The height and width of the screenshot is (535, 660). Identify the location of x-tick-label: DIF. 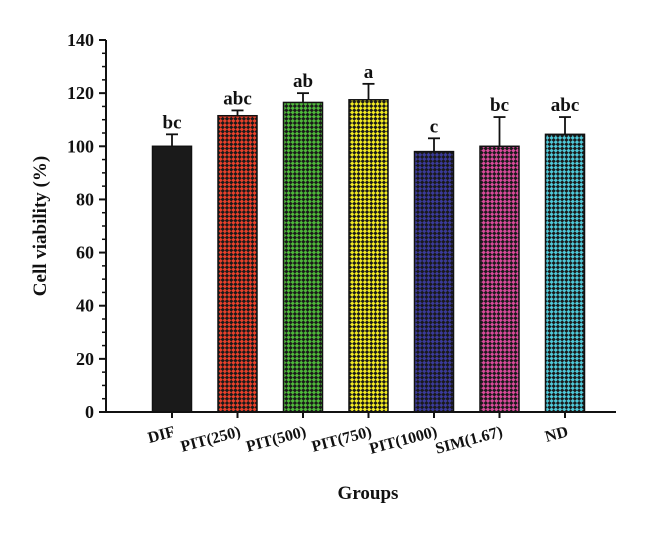
(161, 435).